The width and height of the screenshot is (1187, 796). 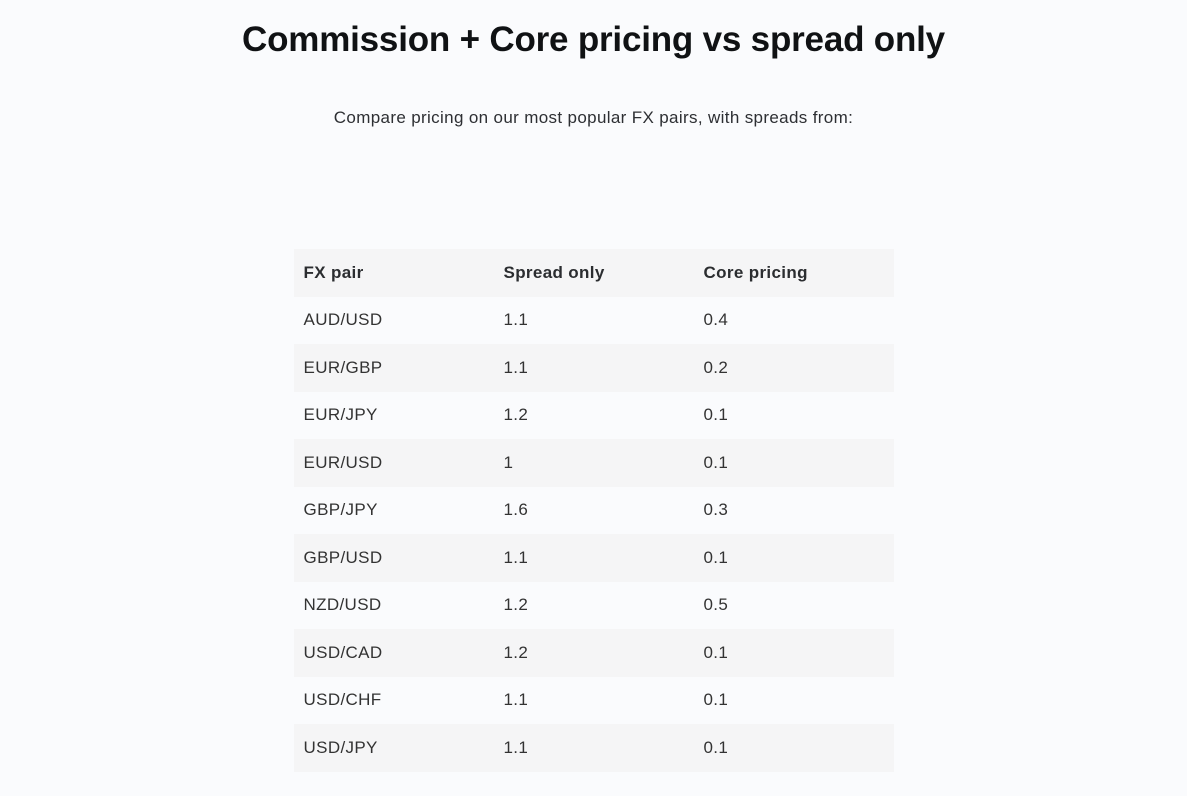 What do you see at coordinates (342, 700) in the screenshot?
I see `fx-pair-cell: USD/CHF` at bounding box center [342, 700].